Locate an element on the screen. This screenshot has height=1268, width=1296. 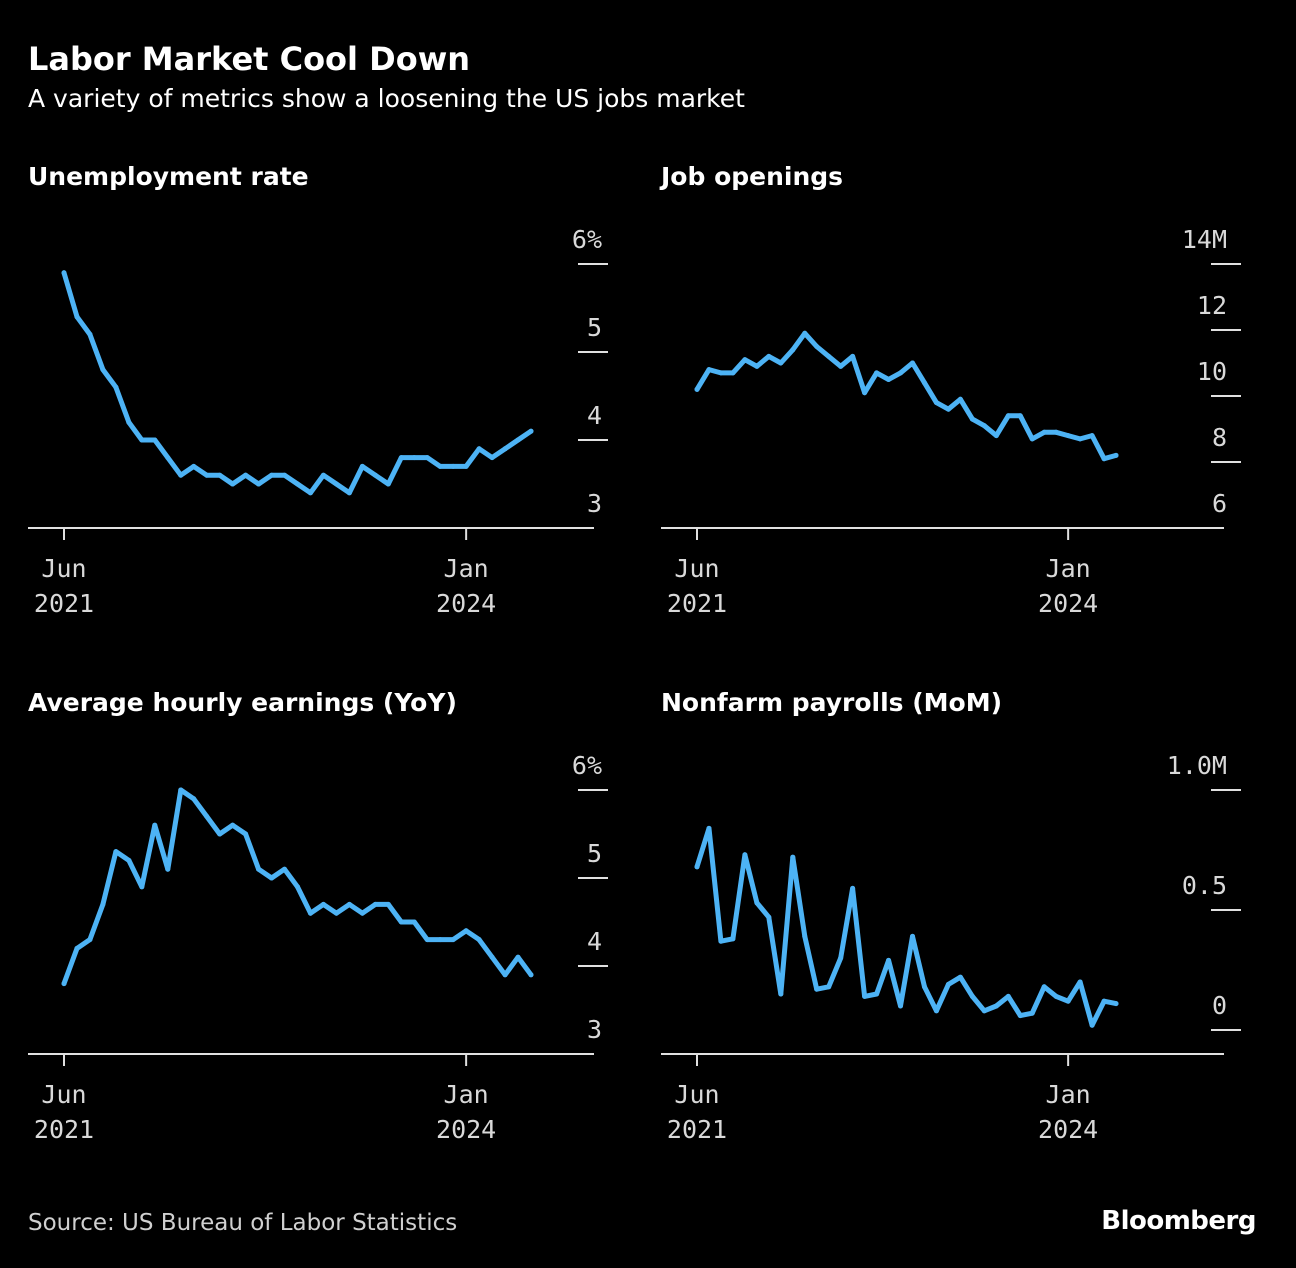
job-openings-chart: 6 8 10 12 14M Jun 2021 Jan 2024 is located at coordinates (951, 421).